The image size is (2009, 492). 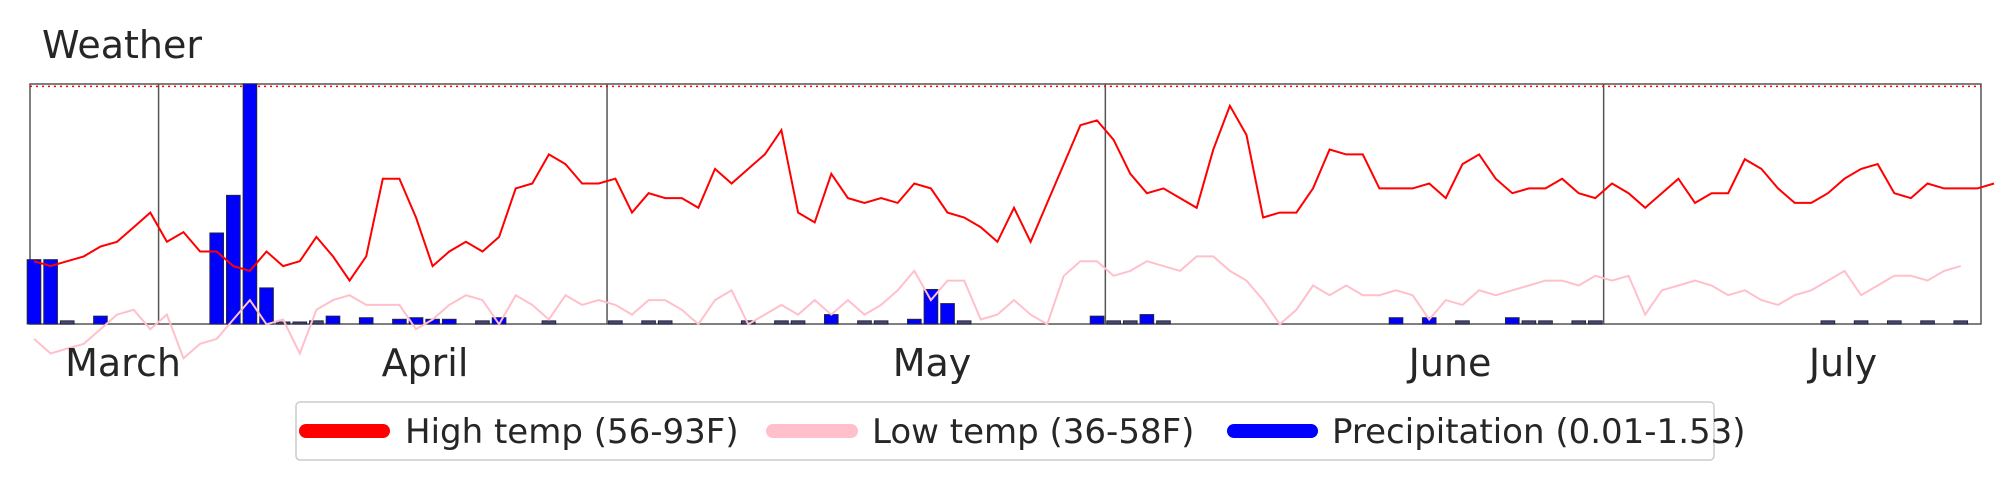 I want to click on chart-title: Weather, so click(x=122, y=45).